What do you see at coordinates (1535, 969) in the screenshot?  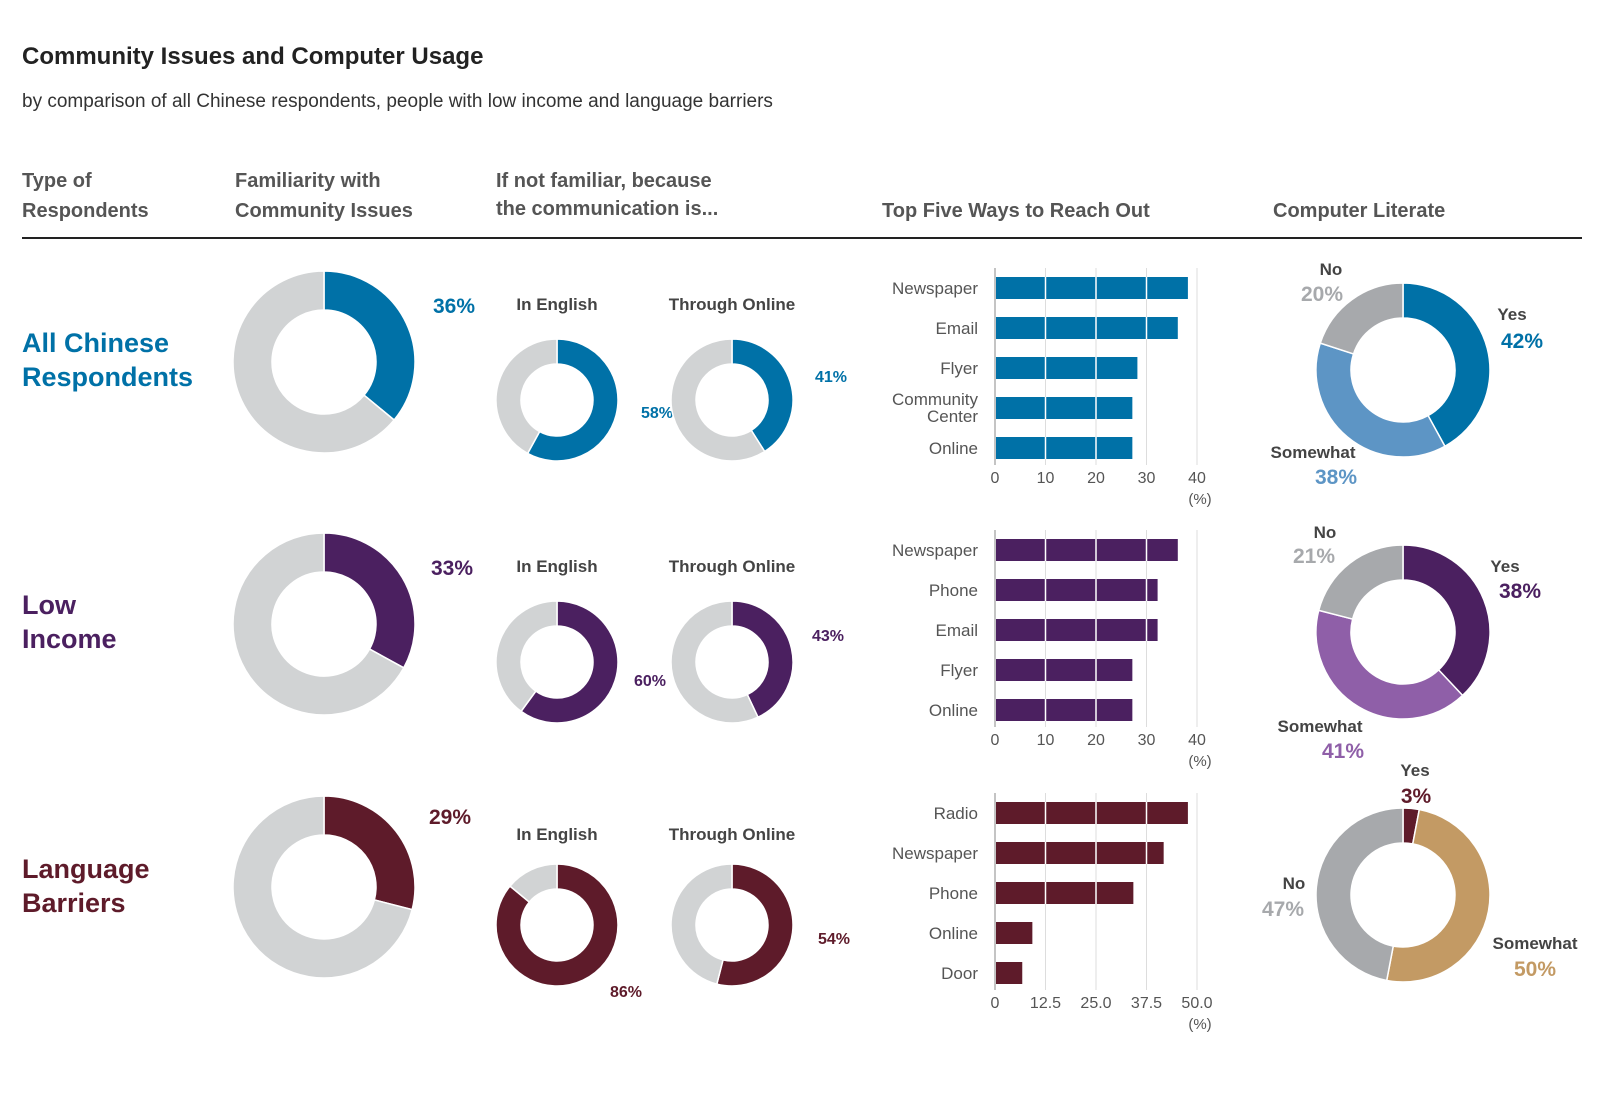 I see `cl-somewhat-label: 50%` at bounding box center [1535, 969].